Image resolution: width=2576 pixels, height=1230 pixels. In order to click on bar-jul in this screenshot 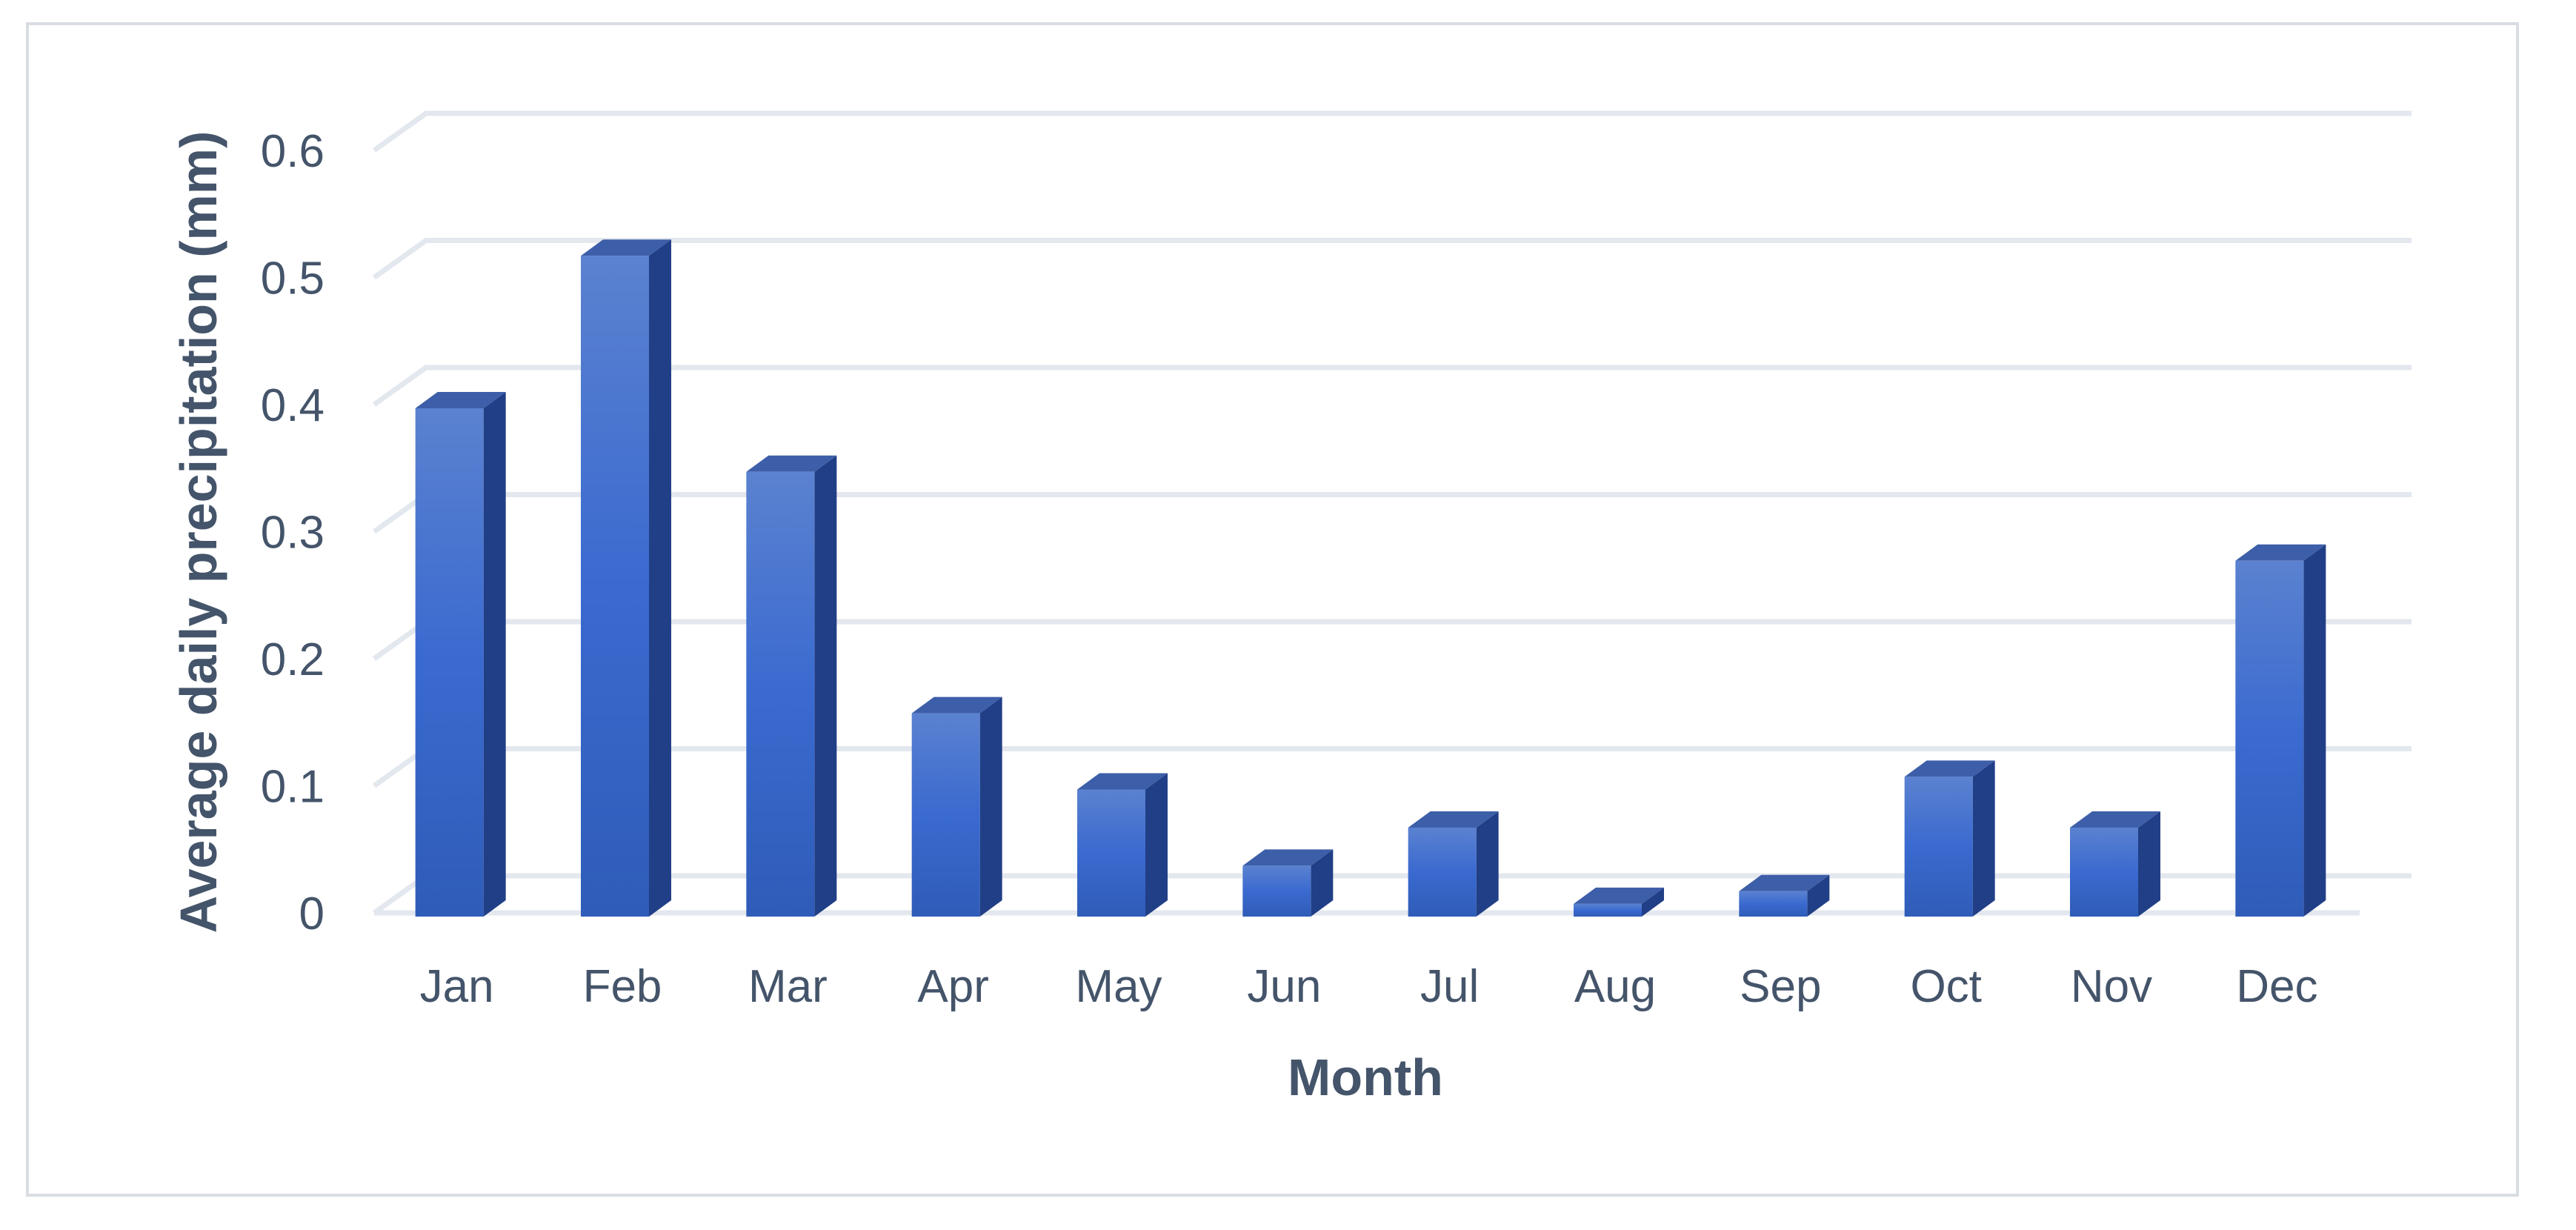, I will do `click(1453, 864)`.